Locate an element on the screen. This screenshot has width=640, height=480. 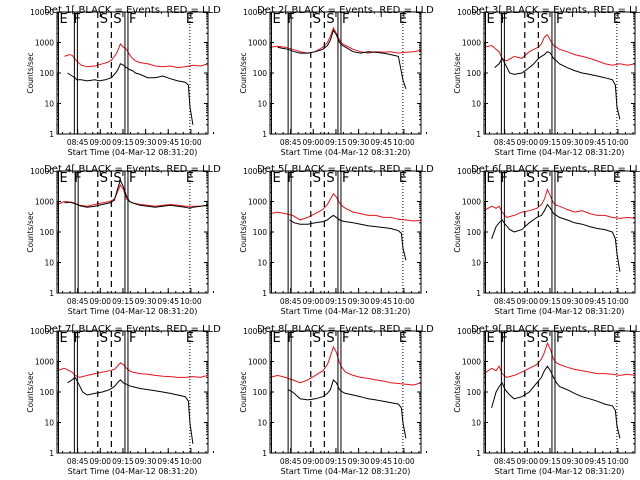
panel-title: Det 4[ BLACK = Events, RED = LLD is located at coordinates (132, 169).